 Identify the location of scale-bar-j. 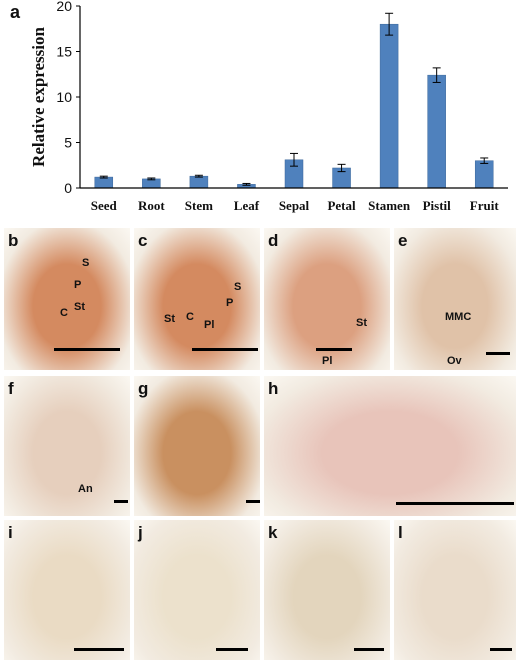
(232, 649).